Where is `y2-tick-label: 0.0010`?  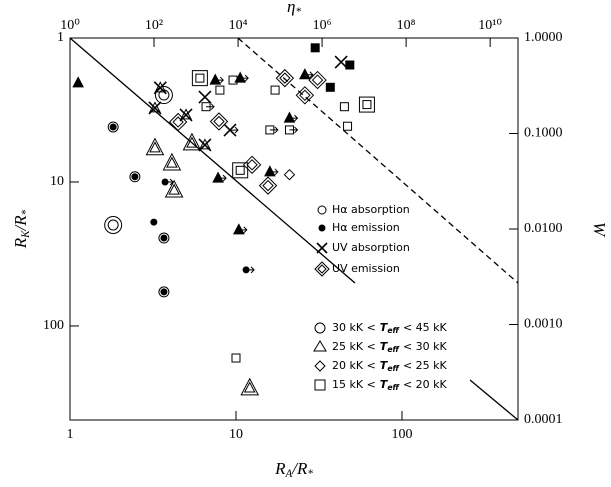
y2-tick-label: 0.0010 is located at coordinates (543, 324).